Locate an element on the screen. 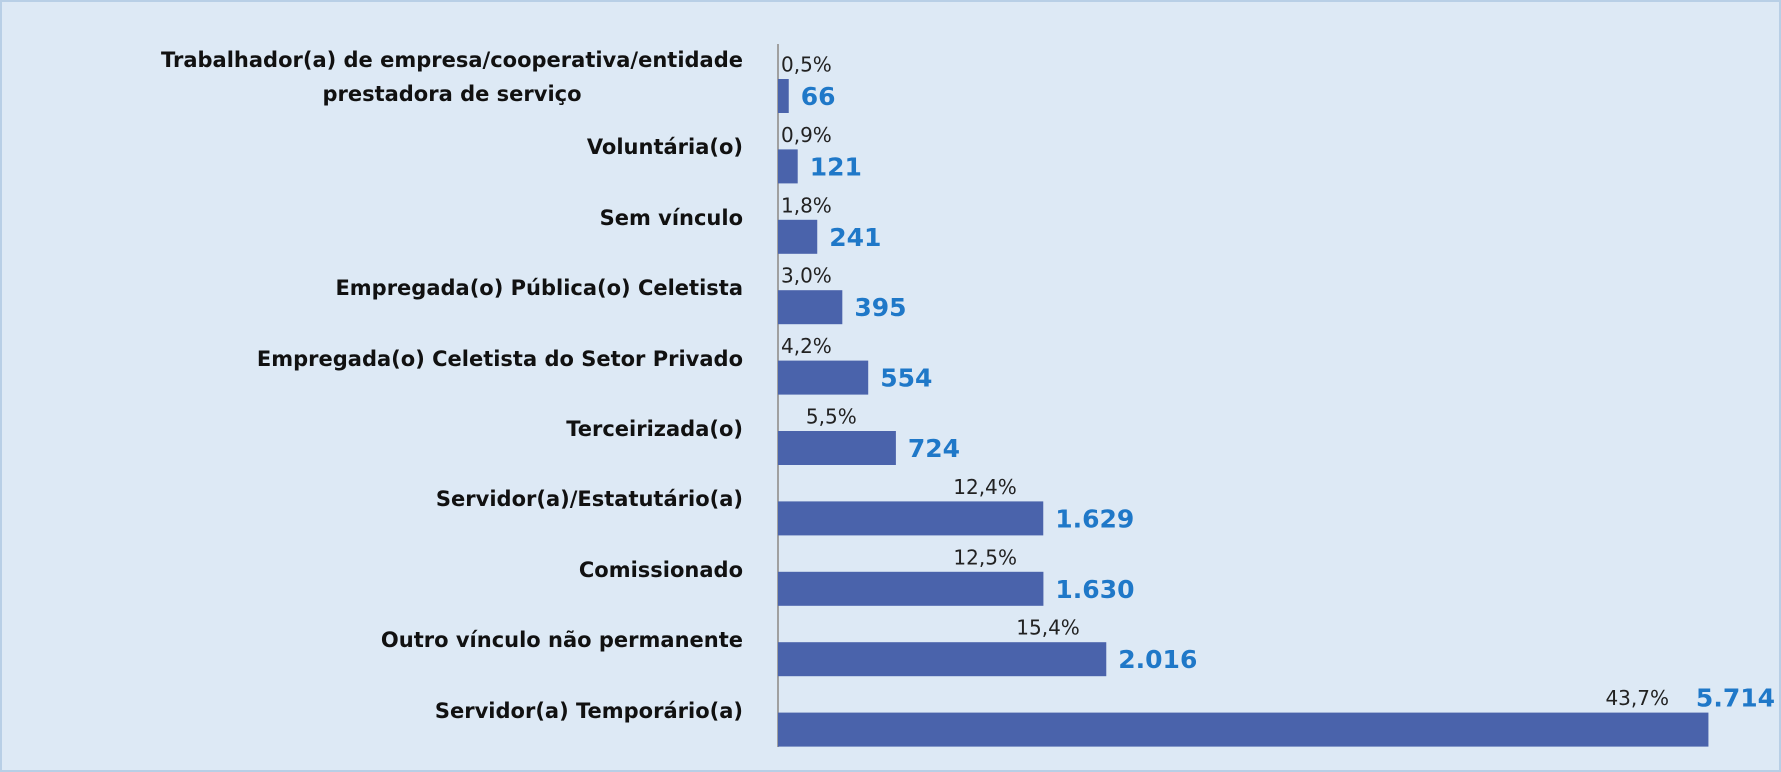  share-label: 0,9% is located at coordinates (806, 135).